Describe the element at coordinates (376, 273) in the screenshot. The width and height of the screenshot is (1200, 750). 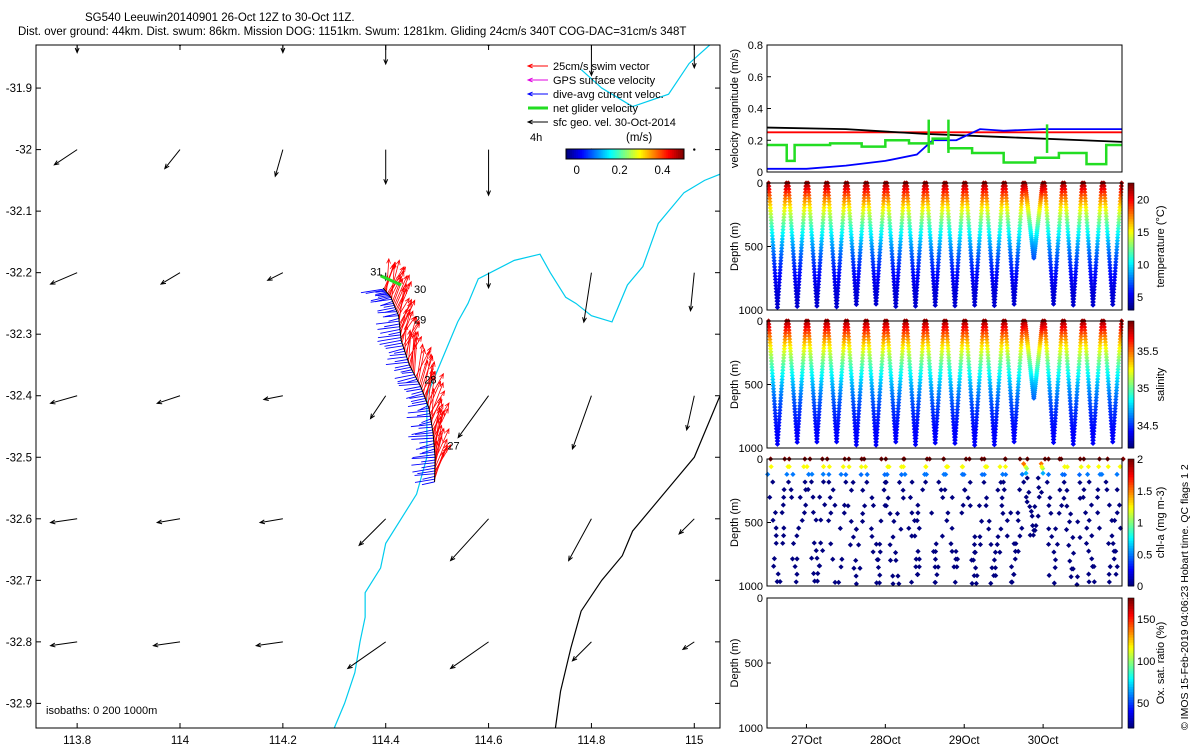
I see `day-label: 31` at that location.